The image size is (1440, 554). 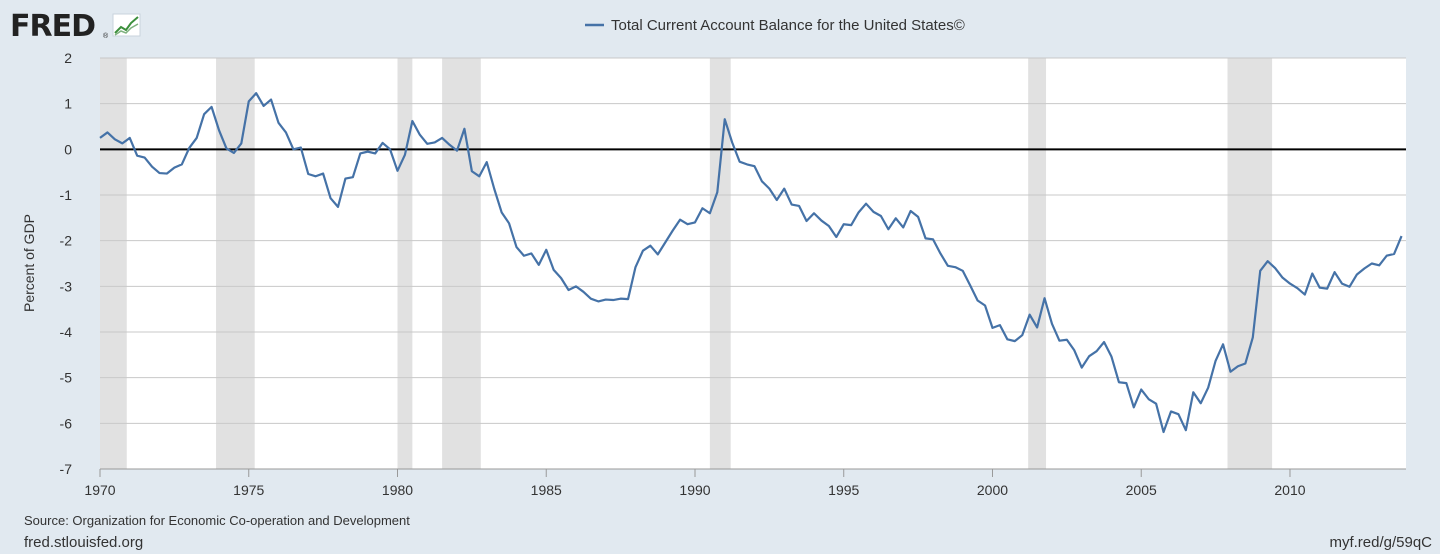 What do you see at coordinates (68, 104) in the screenshot?
I see `y-tick-label: 1` at bounding box center [68, 104].